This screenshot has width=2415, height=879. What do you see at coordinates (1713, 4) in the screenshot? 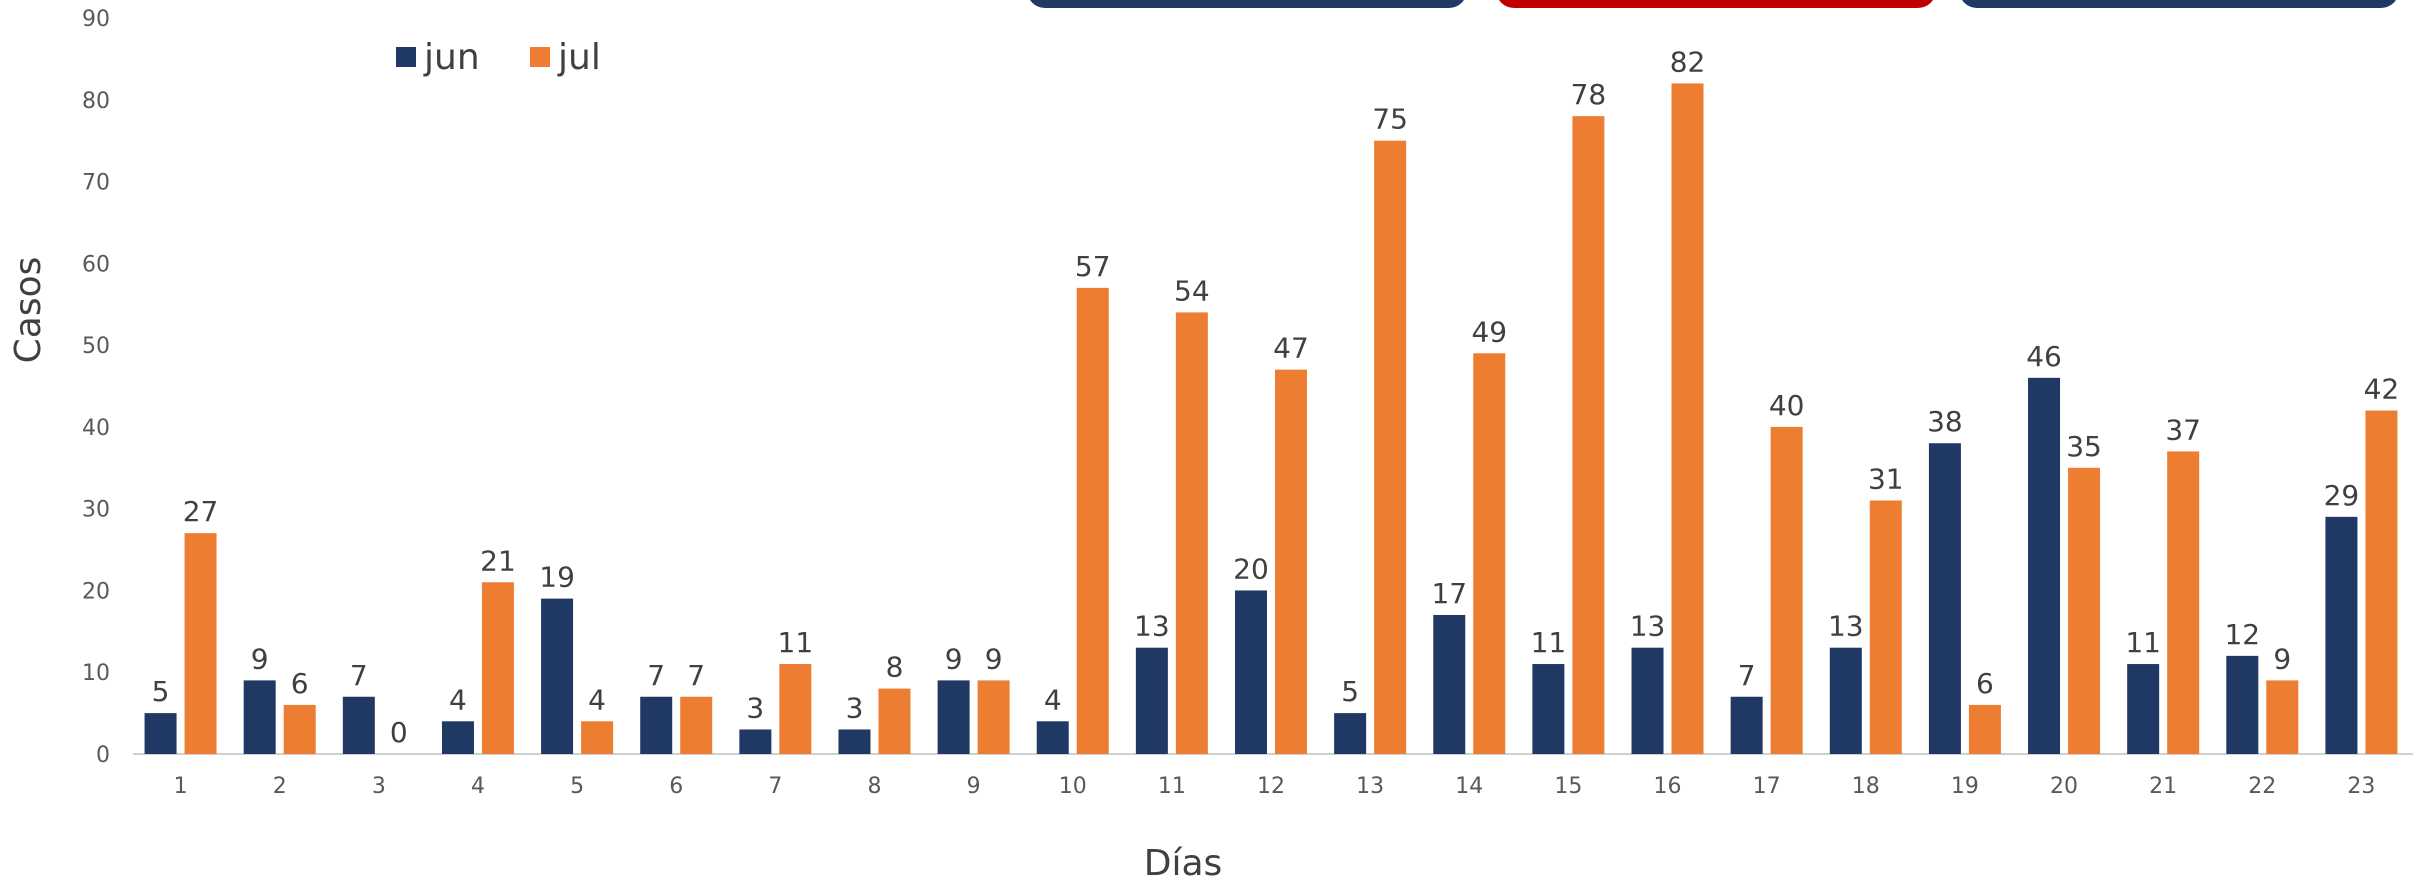
I see `top-tabs` at bounding box center [1713, 4].